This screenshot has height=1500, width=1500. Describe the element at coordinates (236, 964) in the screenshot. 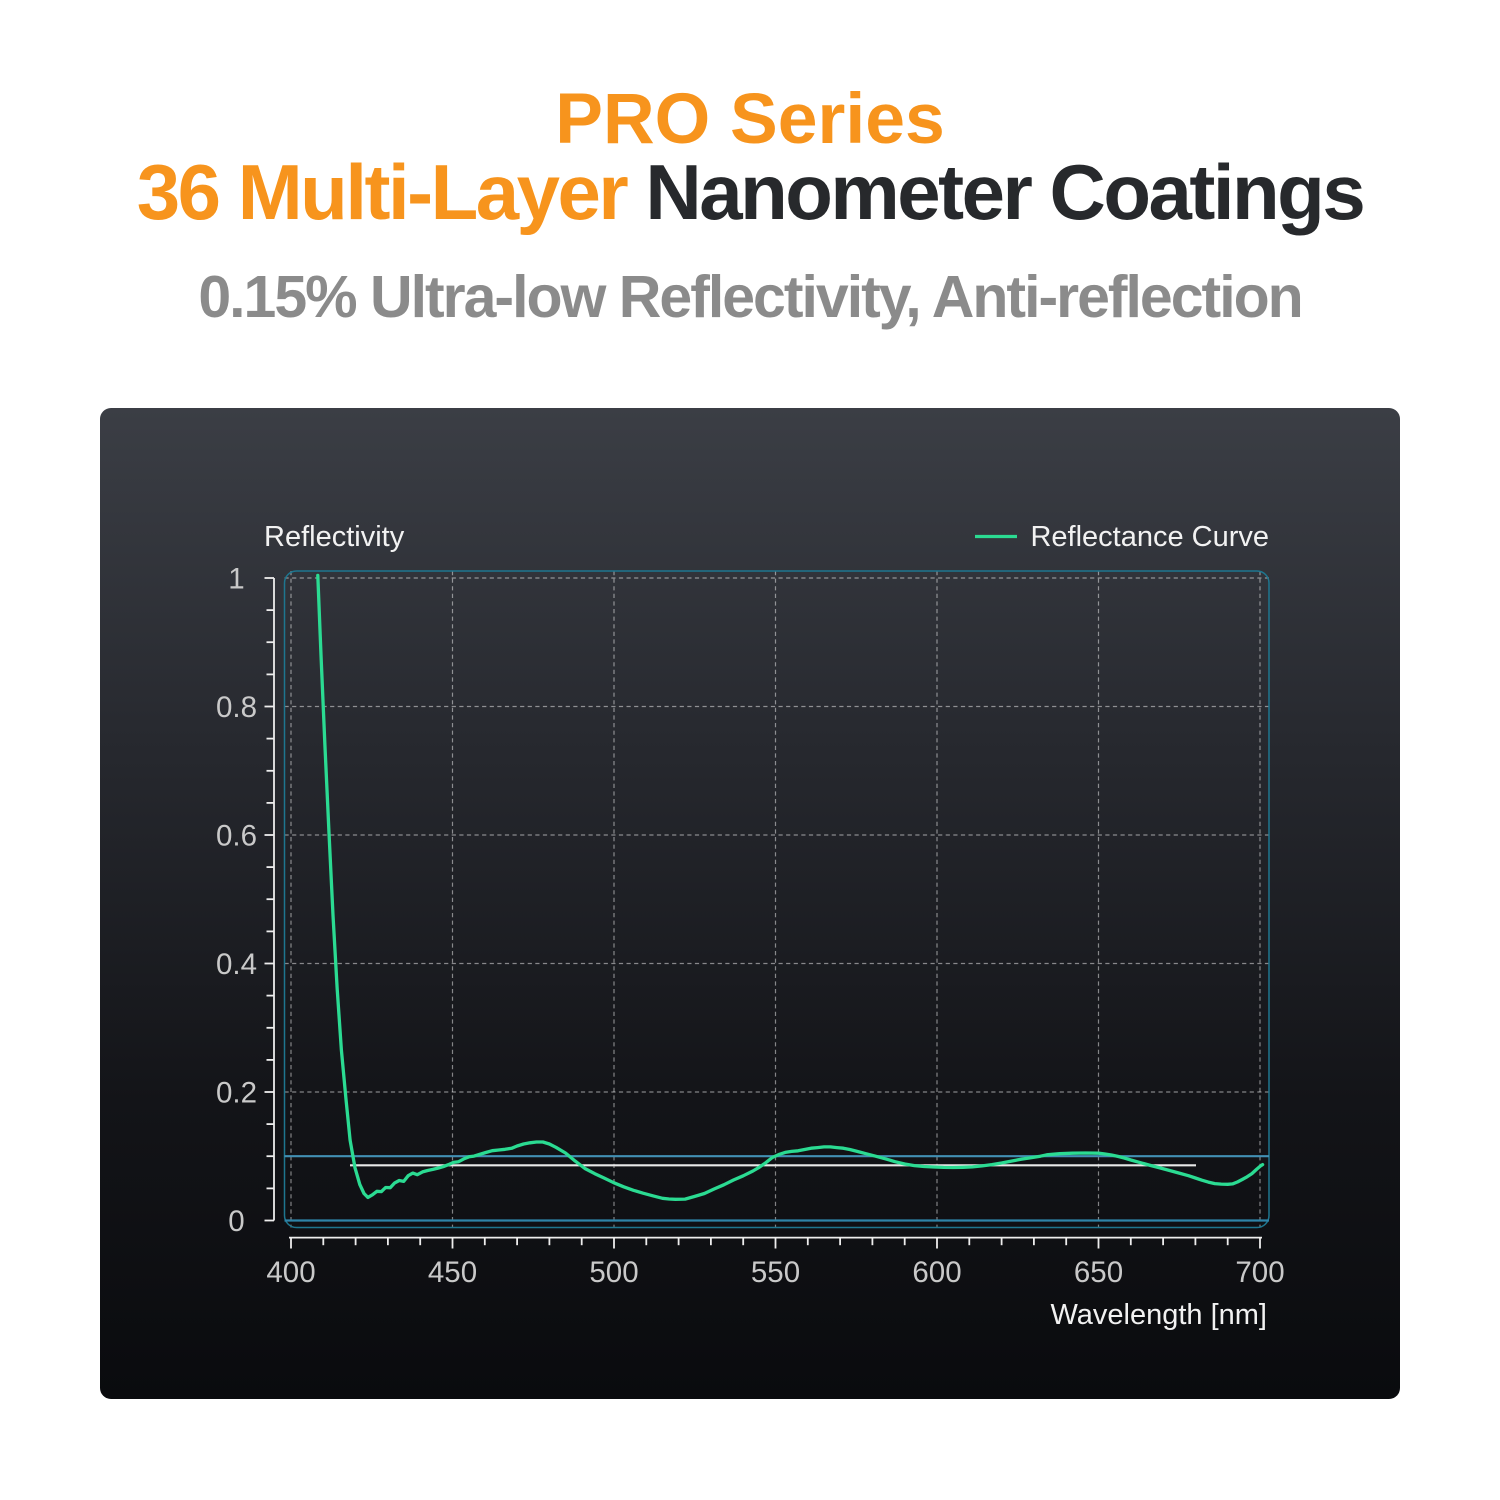

I see `svg-text: 0.4` at that location.